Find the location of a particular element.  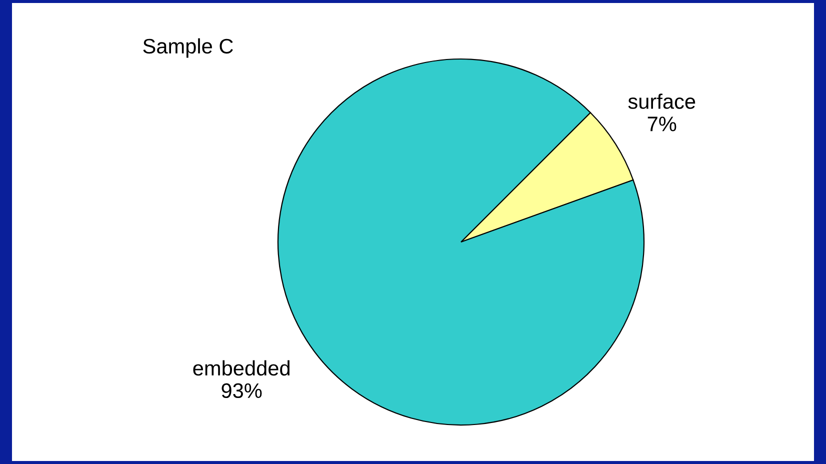

chart-title: Sample C is located at coordinates (188, 48).